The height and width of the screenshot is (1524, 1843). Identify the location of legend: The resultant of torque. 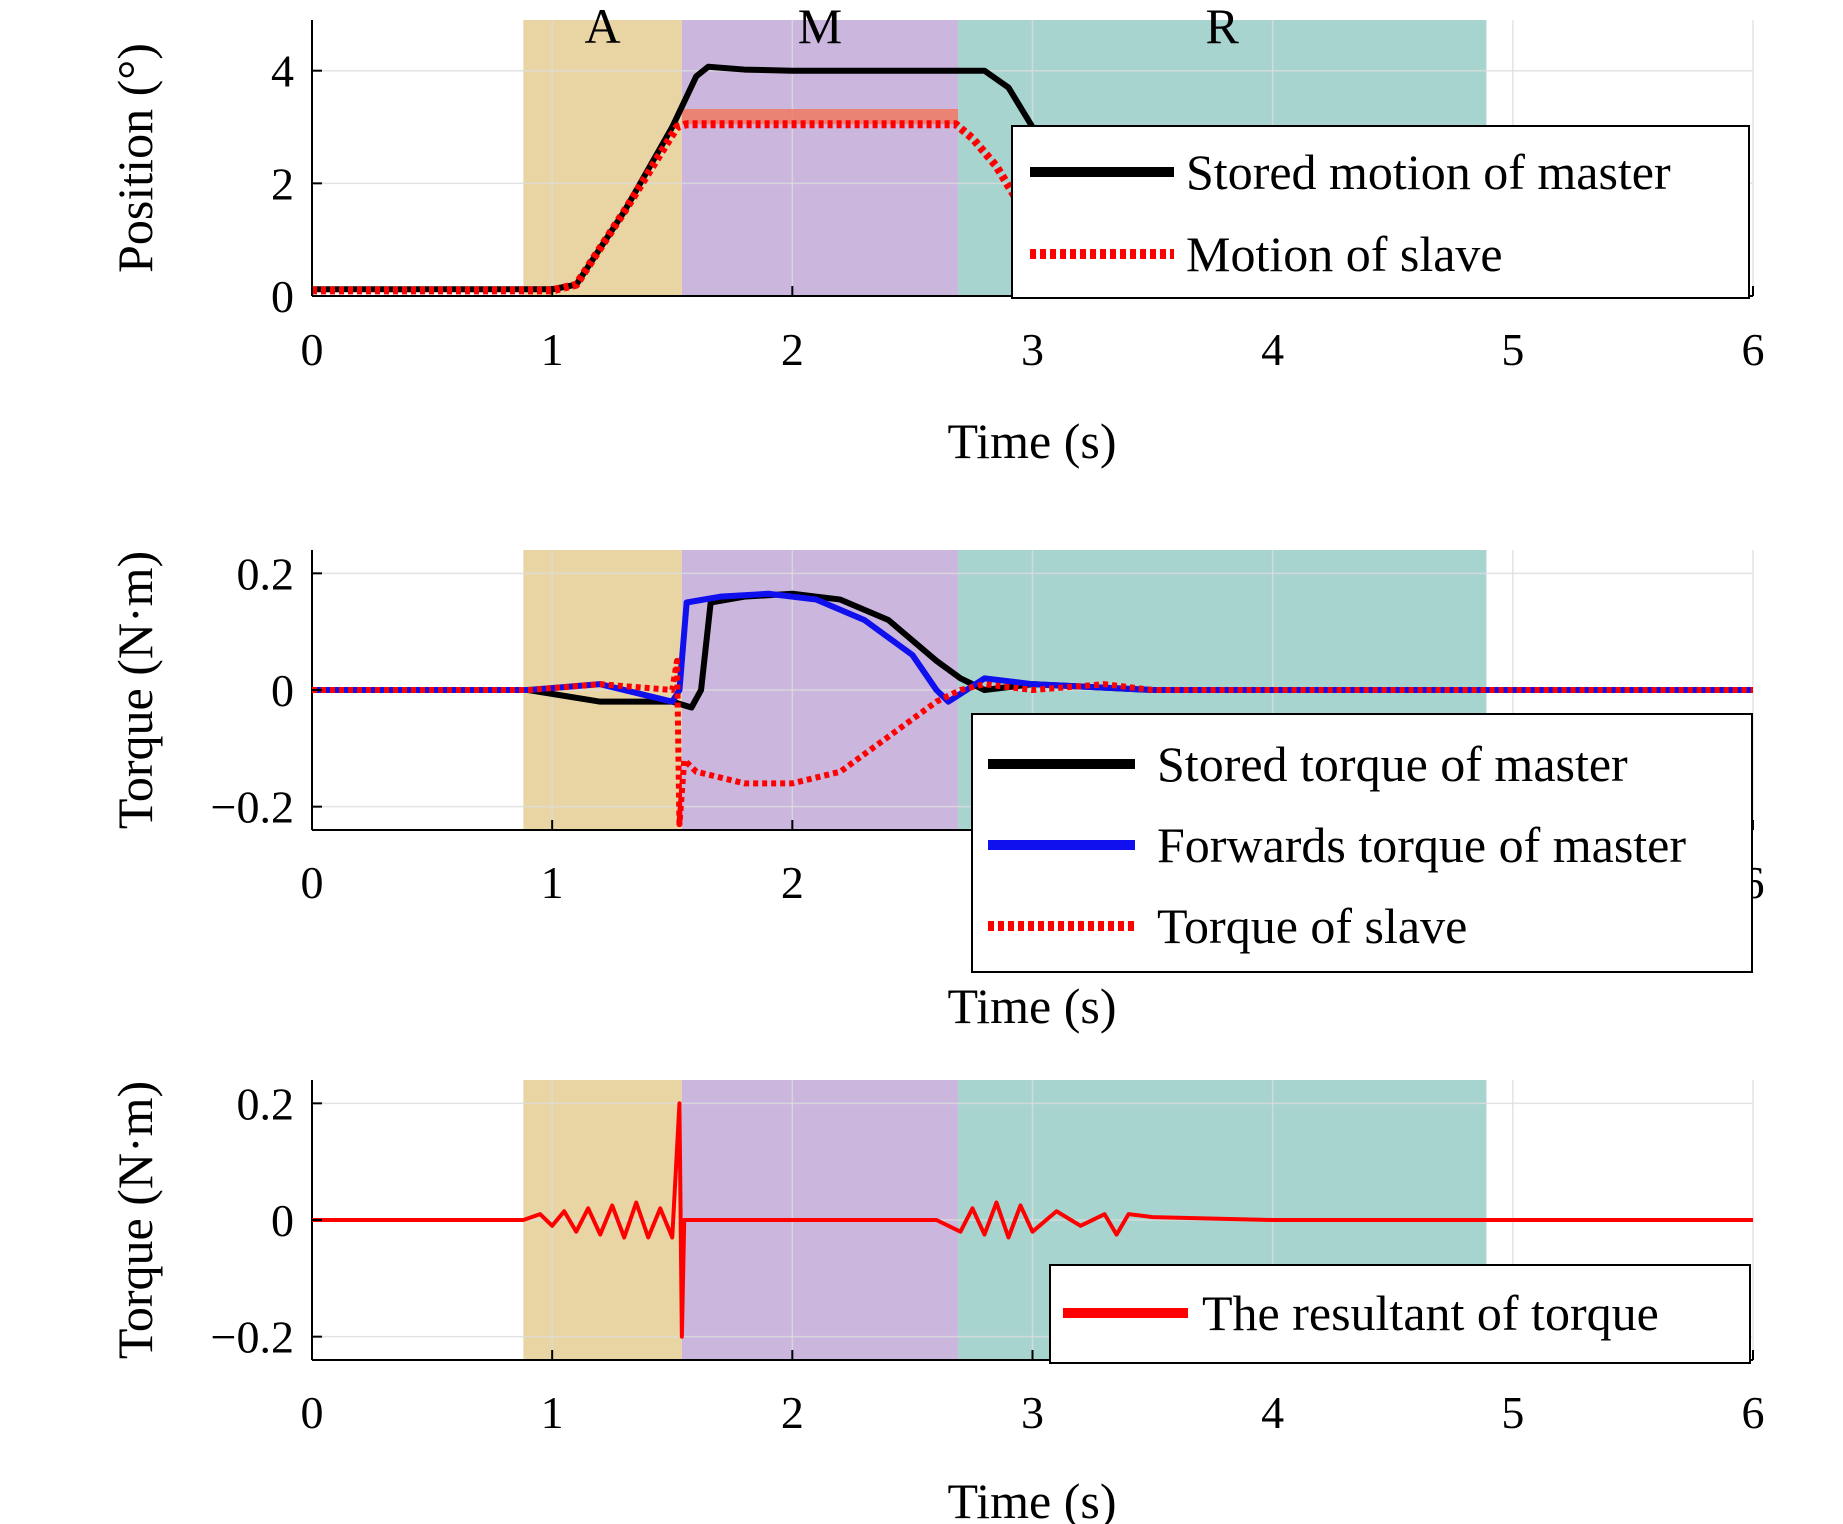
(1400, 1314).